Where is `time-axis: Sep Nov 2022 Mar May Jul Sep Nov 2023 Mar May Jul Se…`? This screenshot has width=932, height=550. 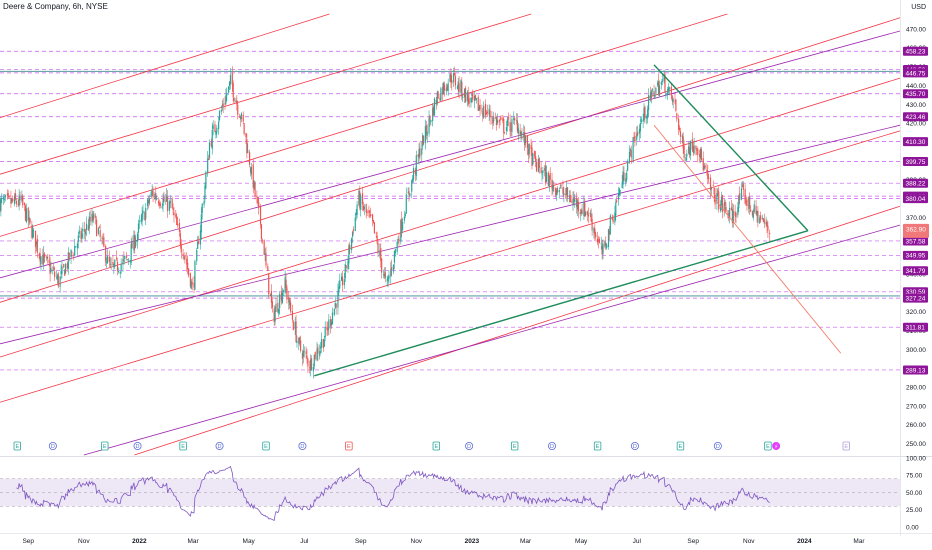
time-axis: Sep Nov 2022 Mar May Jul Sep Nov 2023 Mar May Jul Se… is located at coordinates (466, 539).